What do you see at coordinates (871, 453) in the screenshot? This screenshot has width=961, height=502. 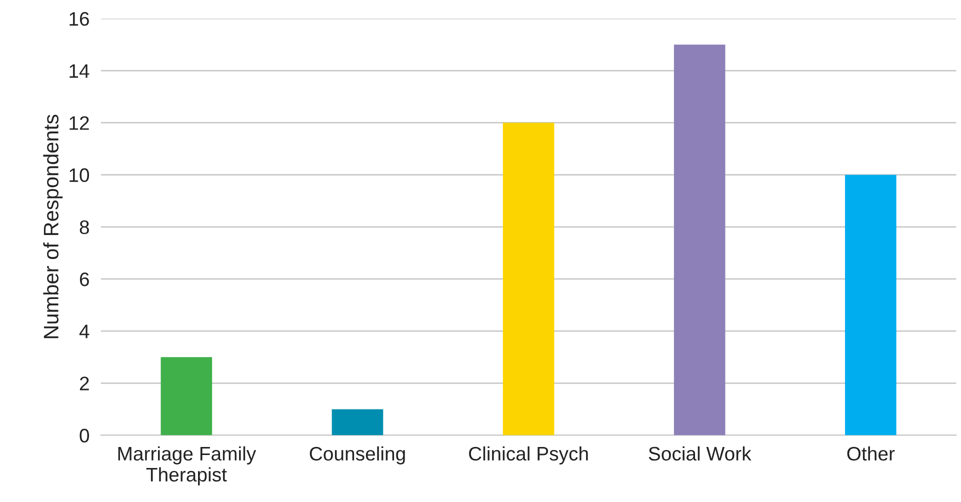 I see `x-tick-label: Other` at bounding box center [871, 453].